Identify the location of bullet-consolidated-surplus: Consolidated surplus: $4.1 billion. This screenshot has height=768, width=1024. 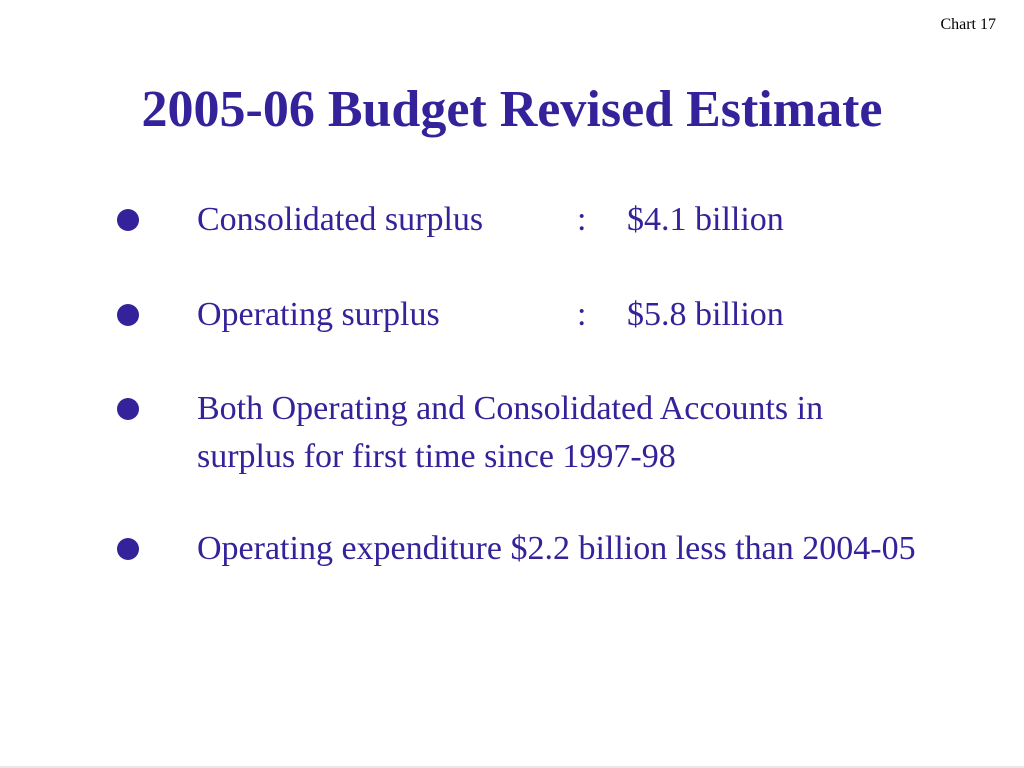
(520, 220).